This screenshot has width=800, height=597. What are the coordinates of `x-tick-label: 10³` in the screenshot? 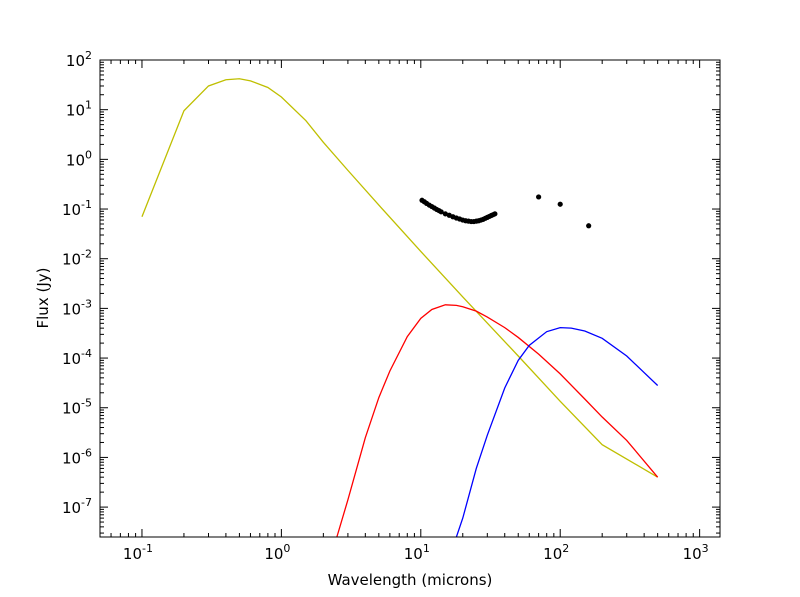 It's located at (696, 552).